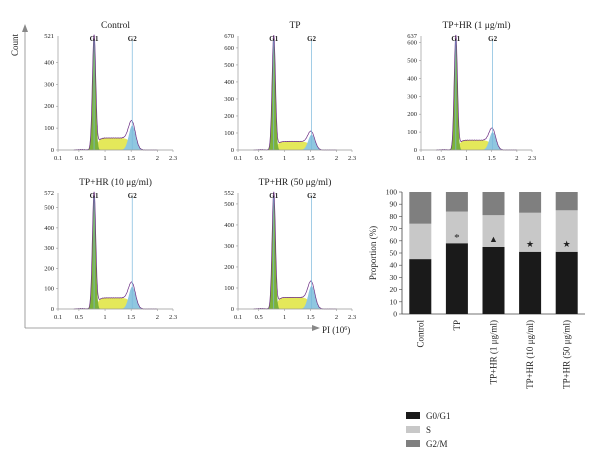 The image size is (600, 463). I want to click on bar-y-tick-label: 60, so click(394, 240).